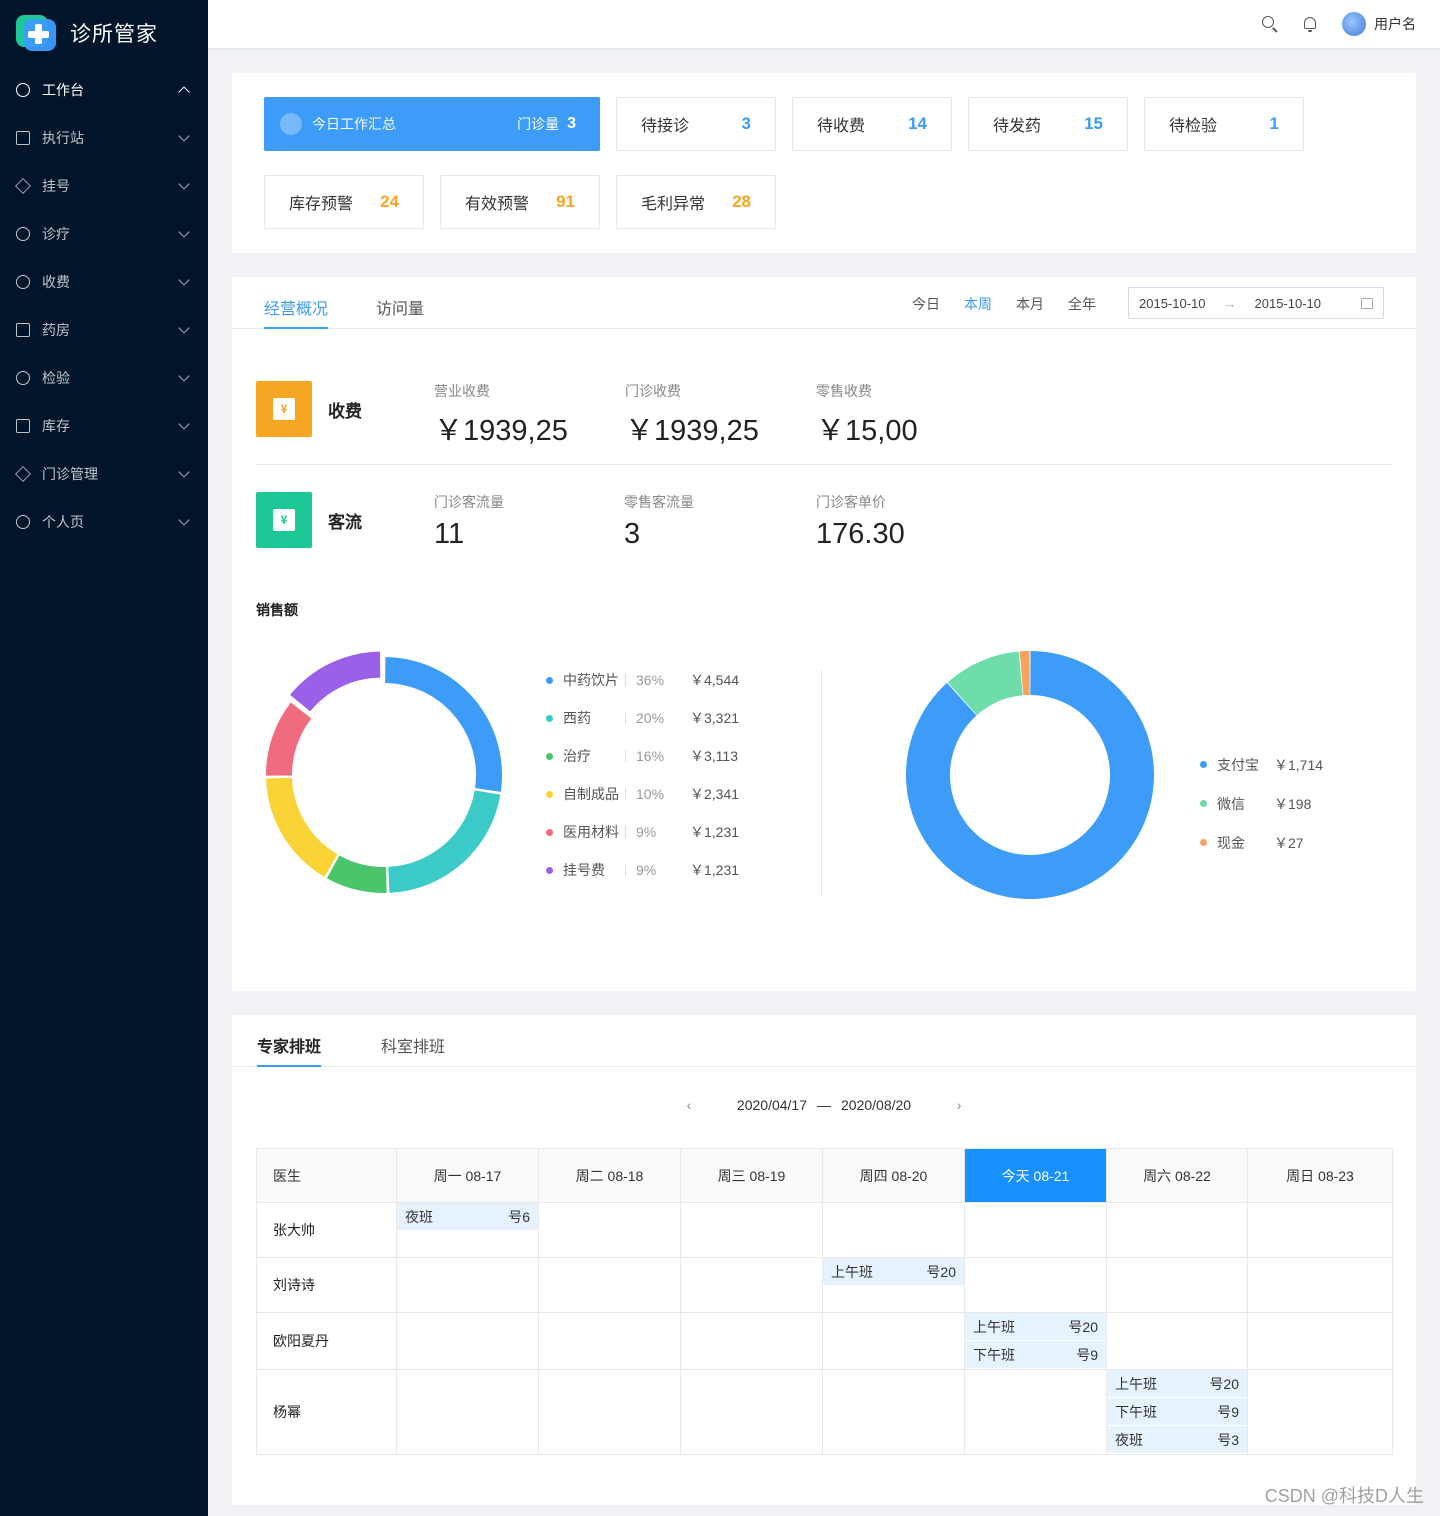 This screenshot has width=1440, height=1516. I want to click on range-month: 本月, so click(1030, 304).